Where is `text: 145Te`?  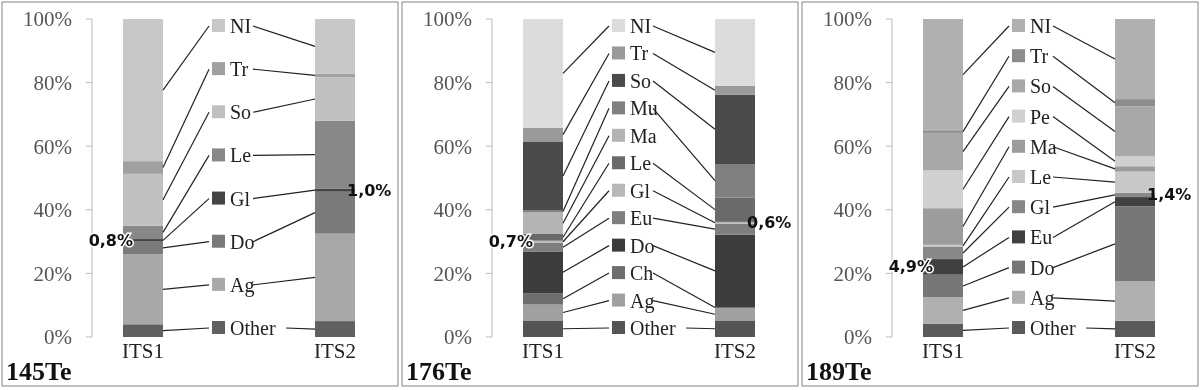 text: 145Te is located at coordinates (39, 371).